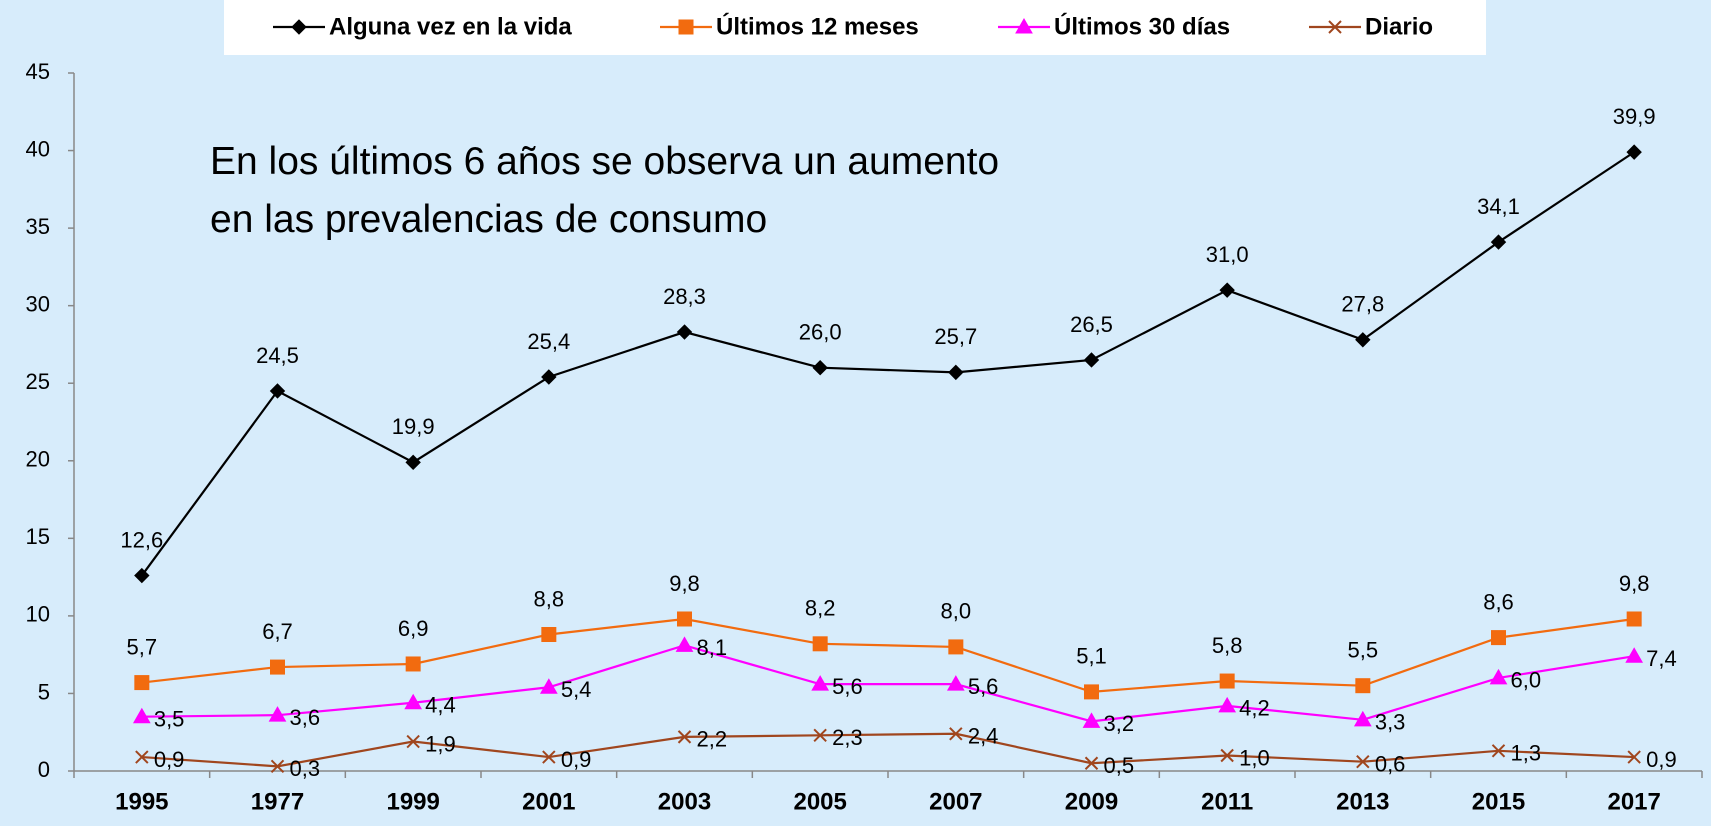  Describe the element at coordinates (548, 801) in the screenshot. I see `x-tick-label: 2001` at that location.